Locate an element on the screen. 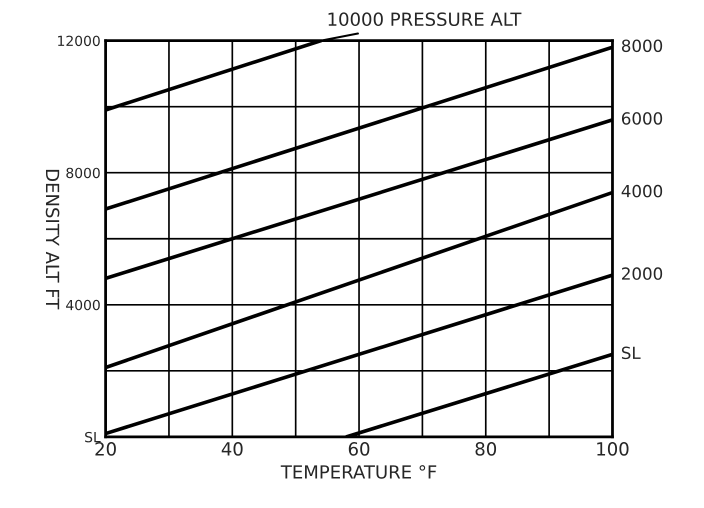 Image resolution: width=704 pixels, height=508 pixels. series-label: SL is located at coordinates (631, 353).